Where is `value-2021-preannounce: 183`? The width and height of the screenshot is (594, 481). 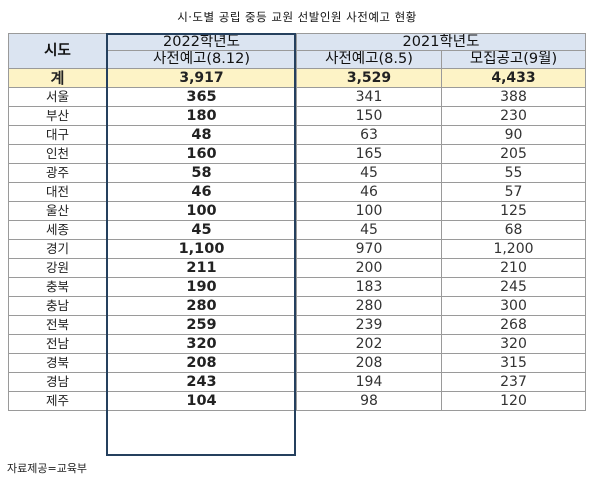 value-2021-preannounce: 183 is located at coordinates (369, 287).